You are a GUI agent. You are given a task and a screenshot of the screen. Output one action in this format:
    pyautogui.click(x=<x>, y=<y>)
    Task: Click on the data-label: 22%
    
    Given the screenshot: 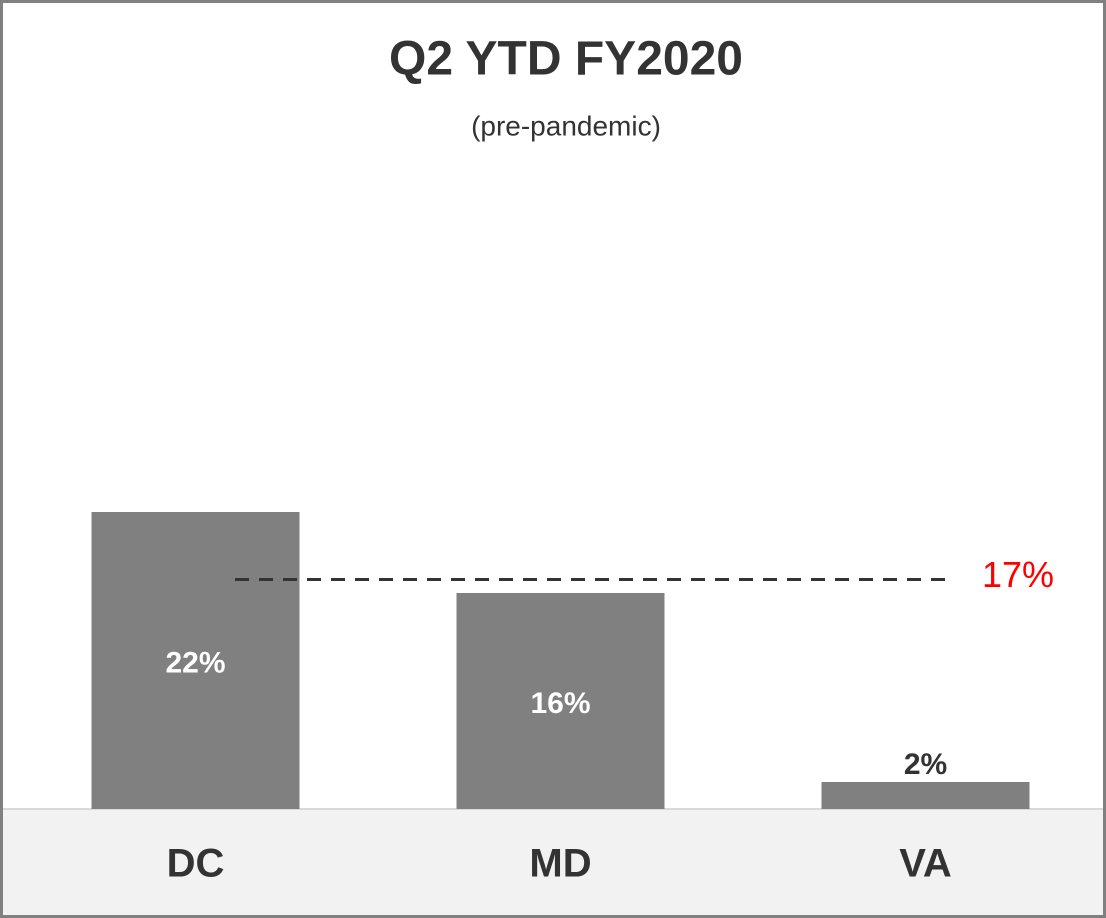 What is the action you would take?
    pyautogui.click(x=195, y=662)
    